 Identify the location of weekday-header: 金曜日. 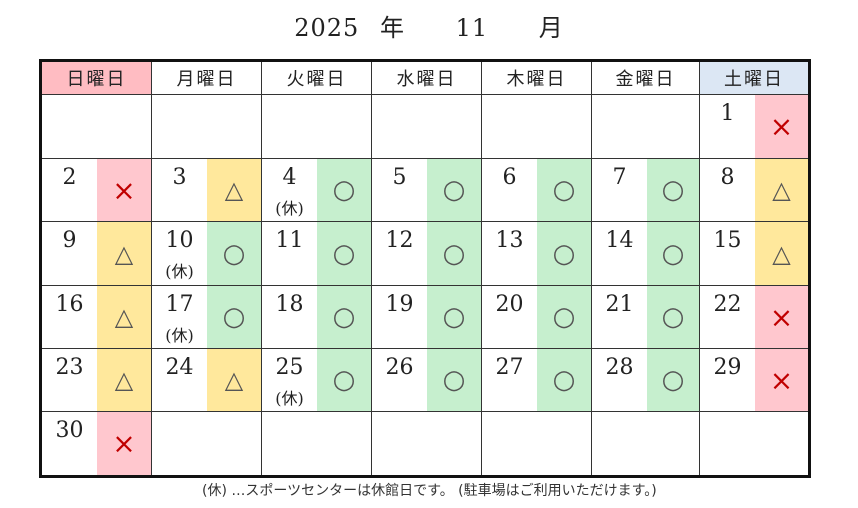
(646, 78).